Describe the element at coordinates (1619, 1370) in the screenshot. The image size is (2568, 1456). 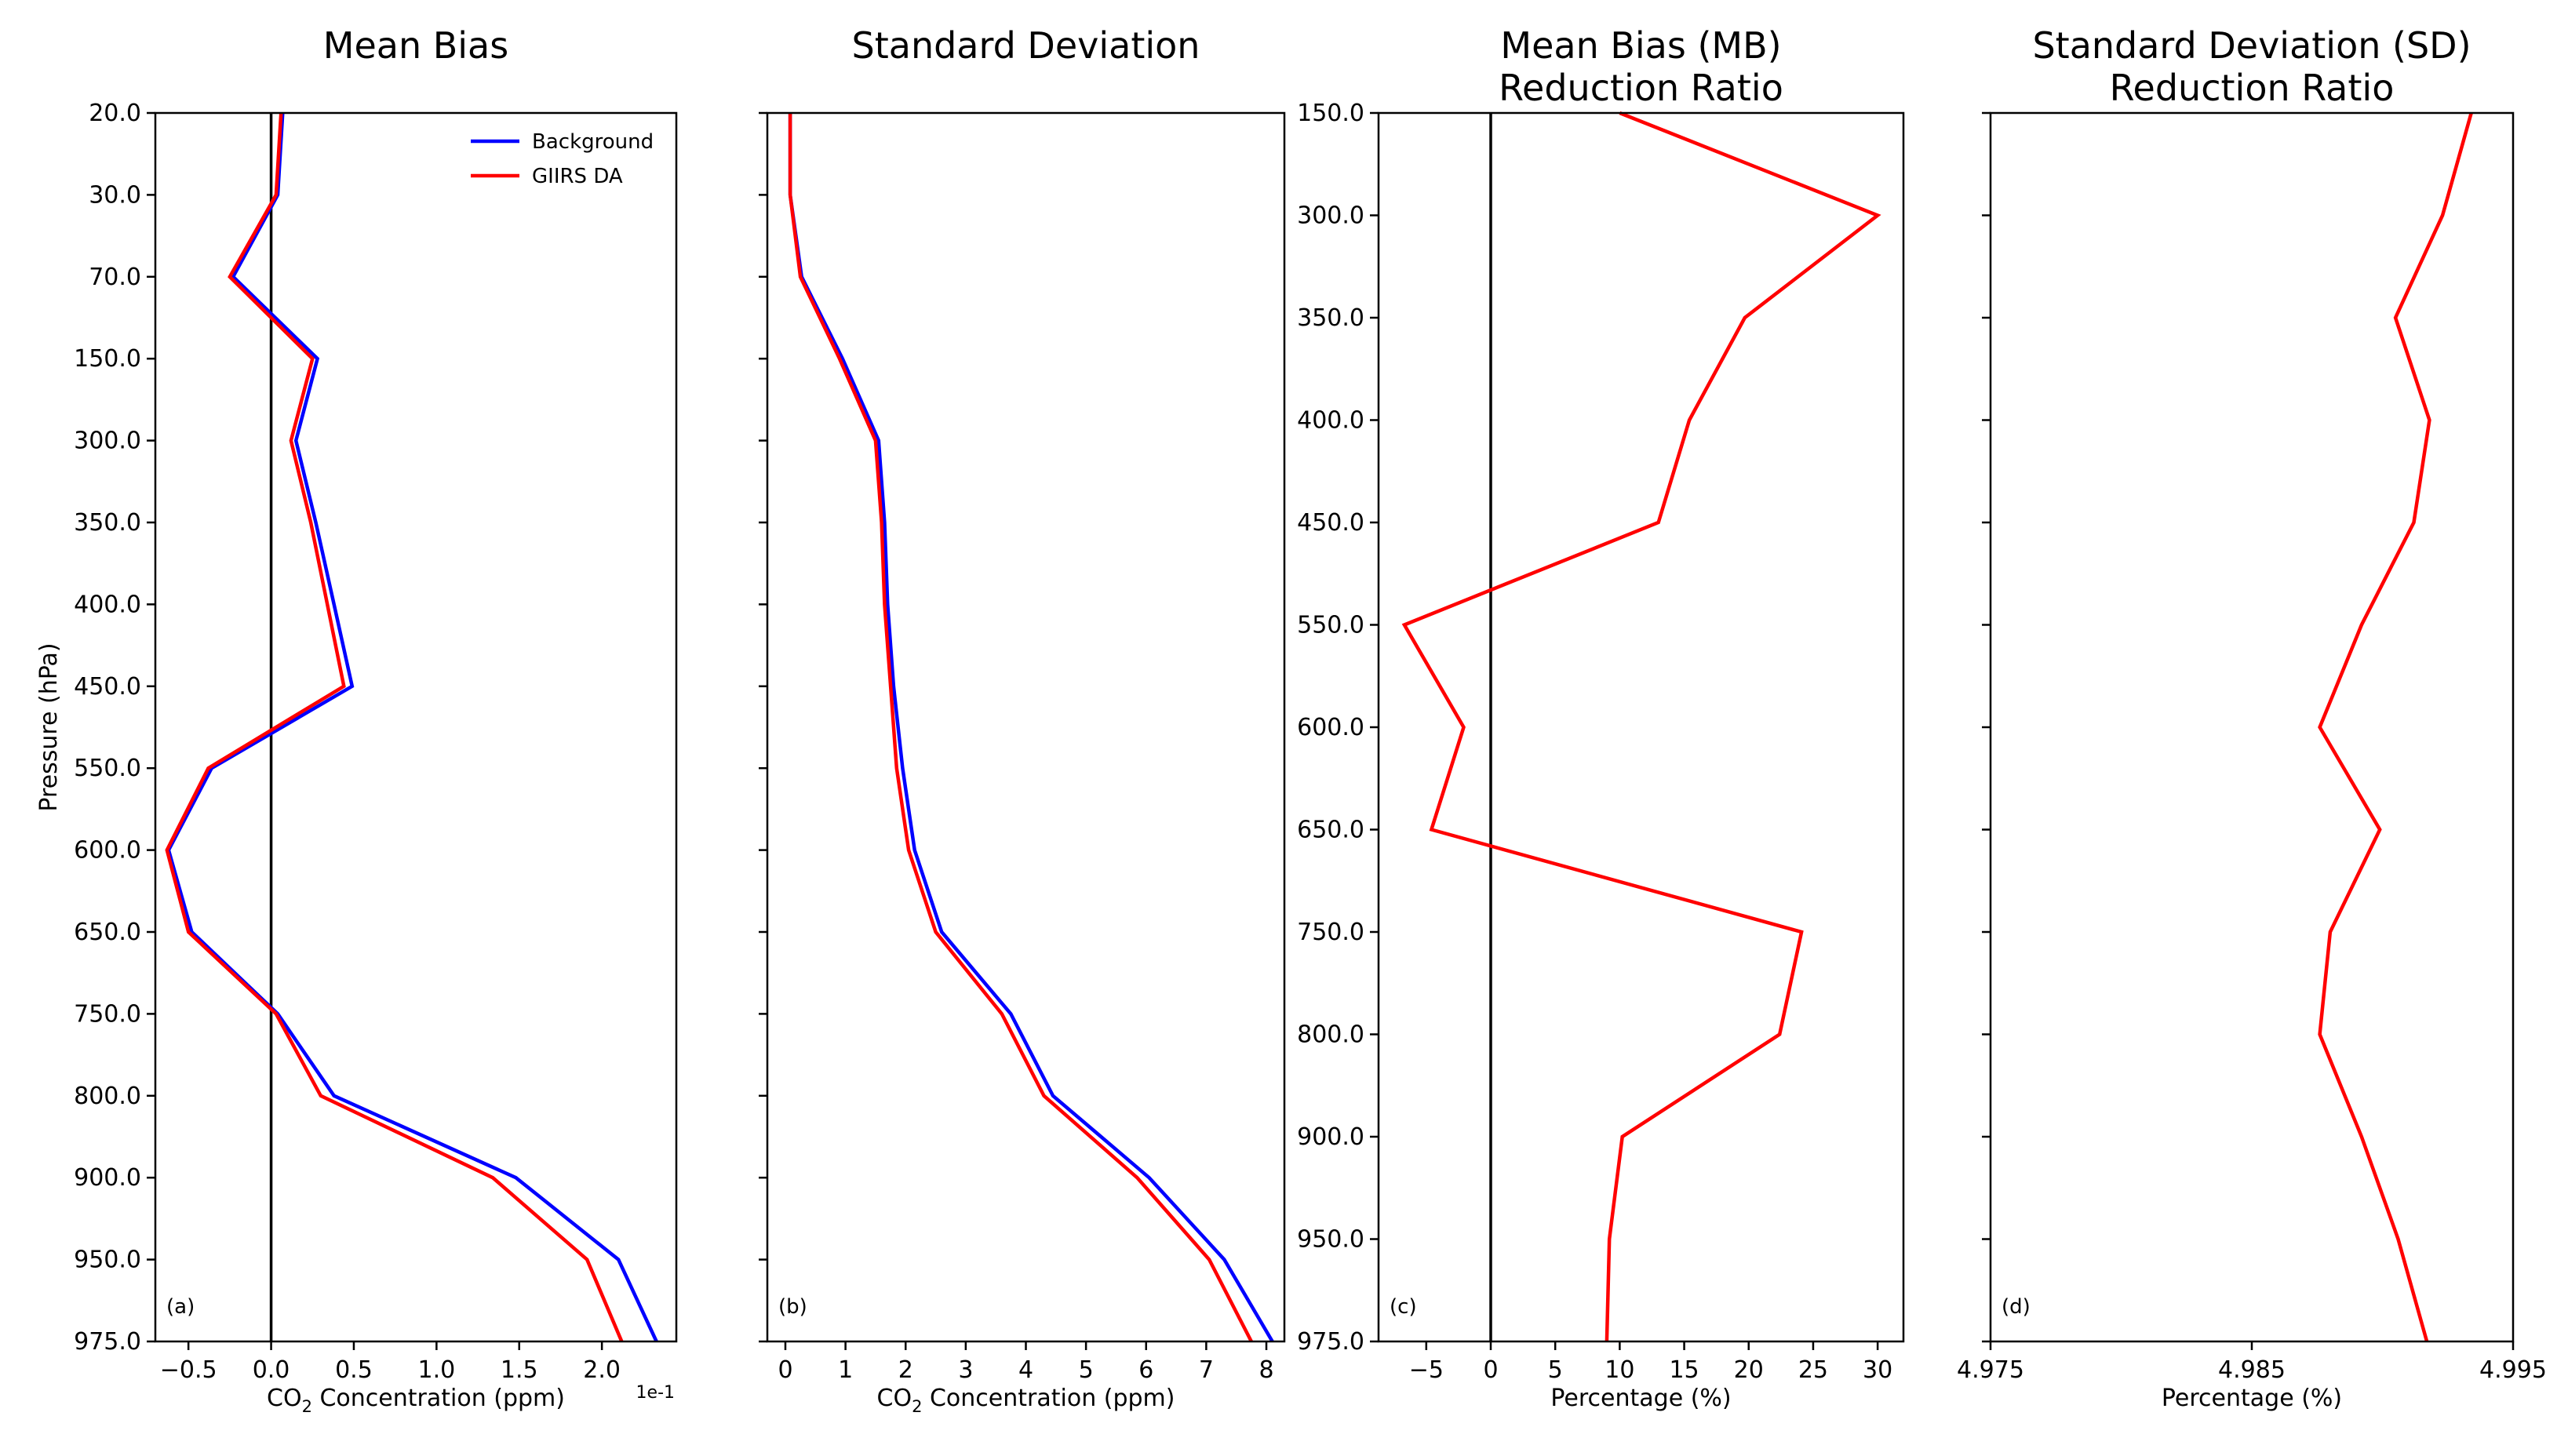
I see `x-tick-label: 10` at that location.